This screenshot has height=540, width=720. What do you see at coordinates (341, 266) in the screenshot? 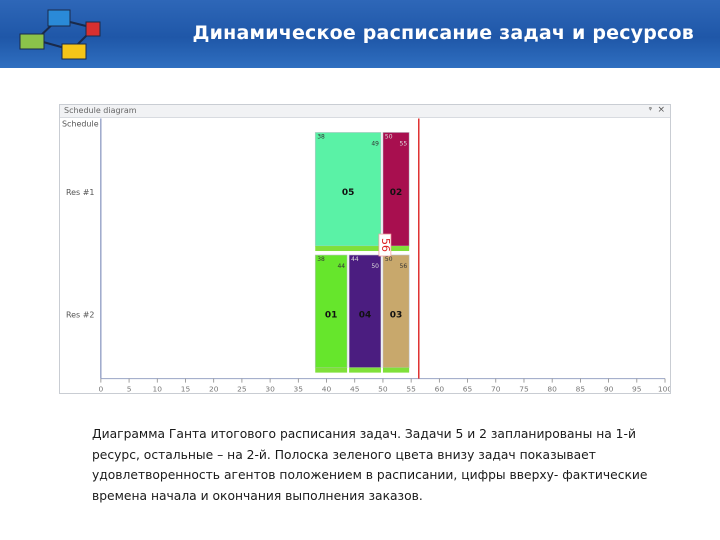
I see `task-end-label: 44` at bounding box center [341, 266].